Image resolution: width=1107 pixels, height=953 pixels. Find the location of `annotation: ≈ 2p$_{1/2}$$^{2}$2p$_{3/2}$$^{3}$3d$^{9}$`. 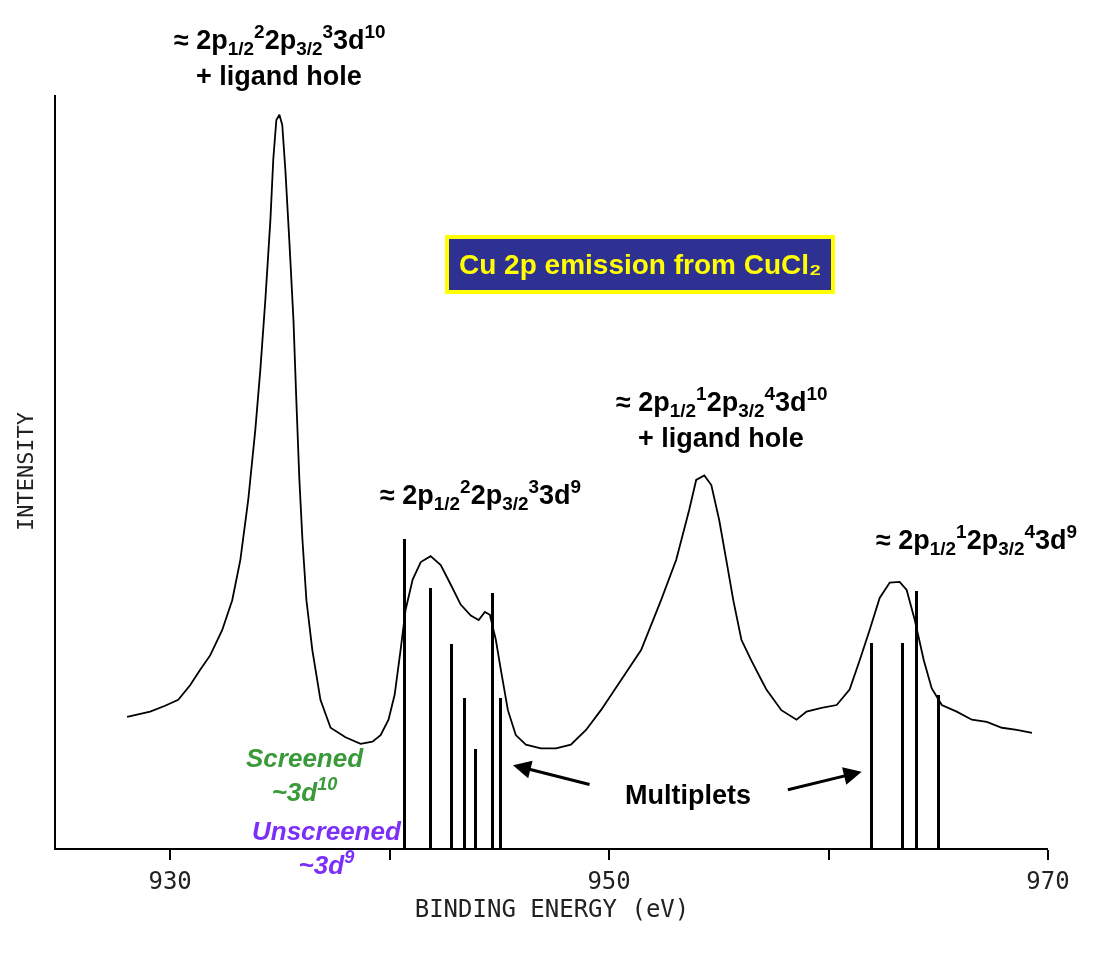

annotation: ≈ 2p$_{1/2}$$^{2}$2p$_{3/2}$$^{3}$3d$^{9}$ is located at coordinates (480, 495).